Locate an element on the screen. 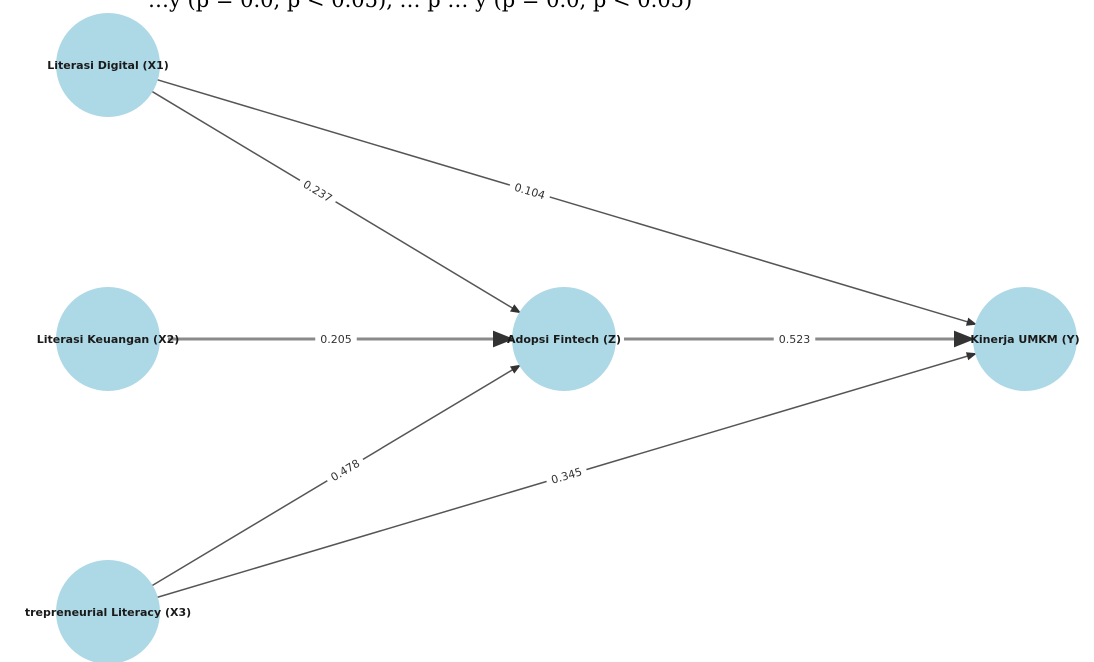 This screenshot has height=662, width=1094. edge-z-y-label-background is located at coordinates (794, 339).